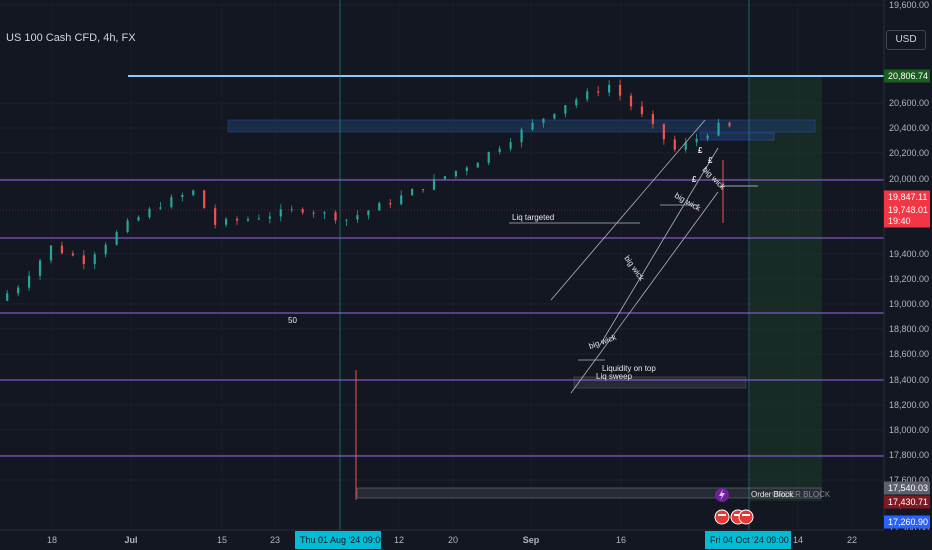 Image resolution: width=932 pixels, height=550 pixels. Describe the element at coordinates (909, 329) in the screenshot. I see `y-tick-label: 18,800.00` at that location.